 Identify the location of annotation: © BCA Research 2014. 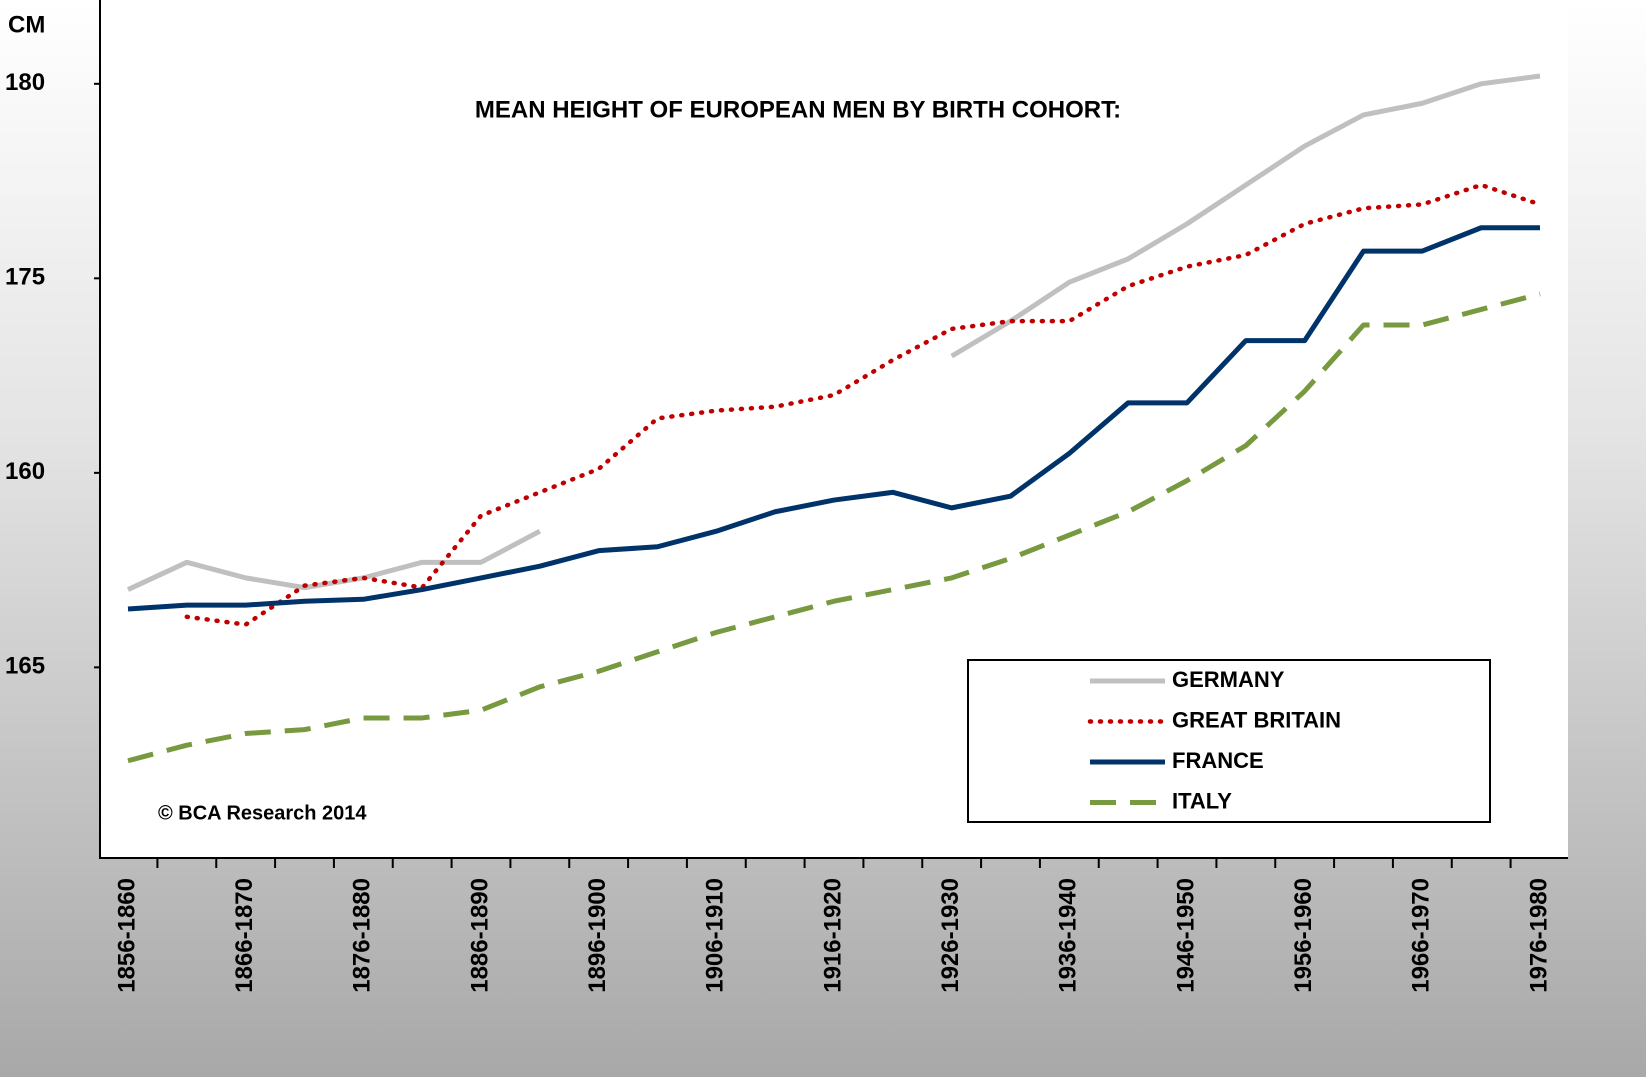
(262, 813).